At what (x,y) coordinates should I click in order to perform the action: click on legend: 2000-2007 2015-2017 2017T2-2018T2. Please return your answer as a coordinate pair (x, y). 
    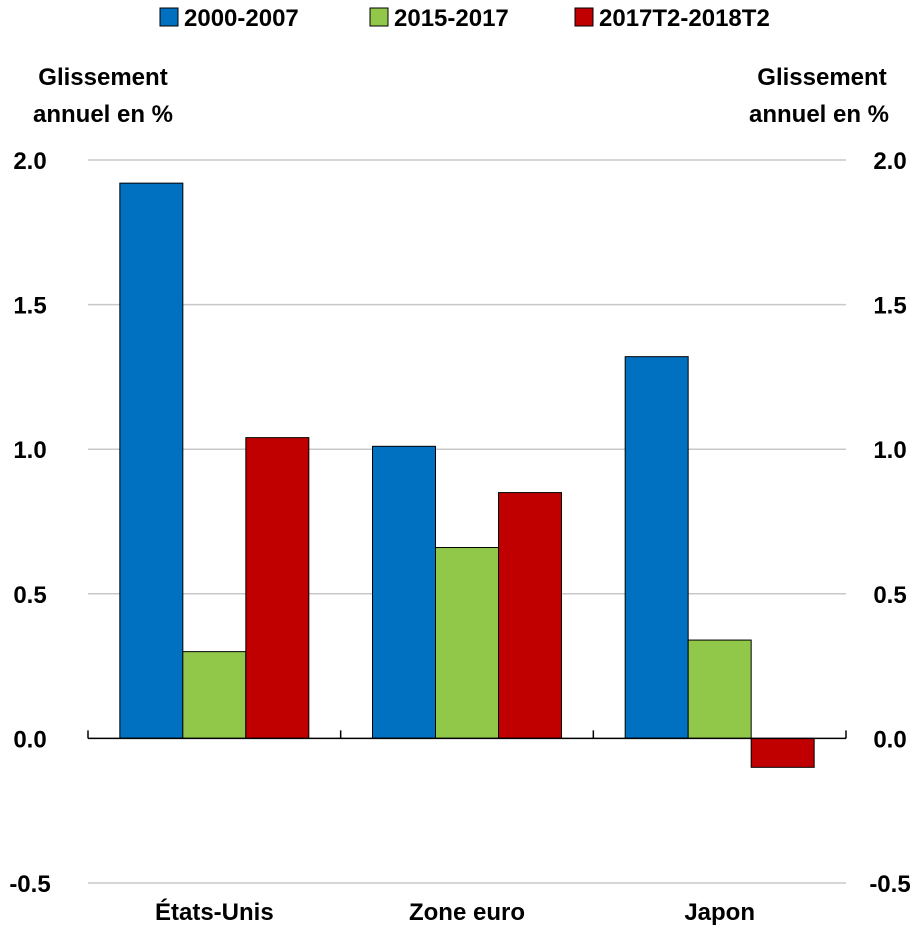
    Looking at the image, I should click on (464, 18).